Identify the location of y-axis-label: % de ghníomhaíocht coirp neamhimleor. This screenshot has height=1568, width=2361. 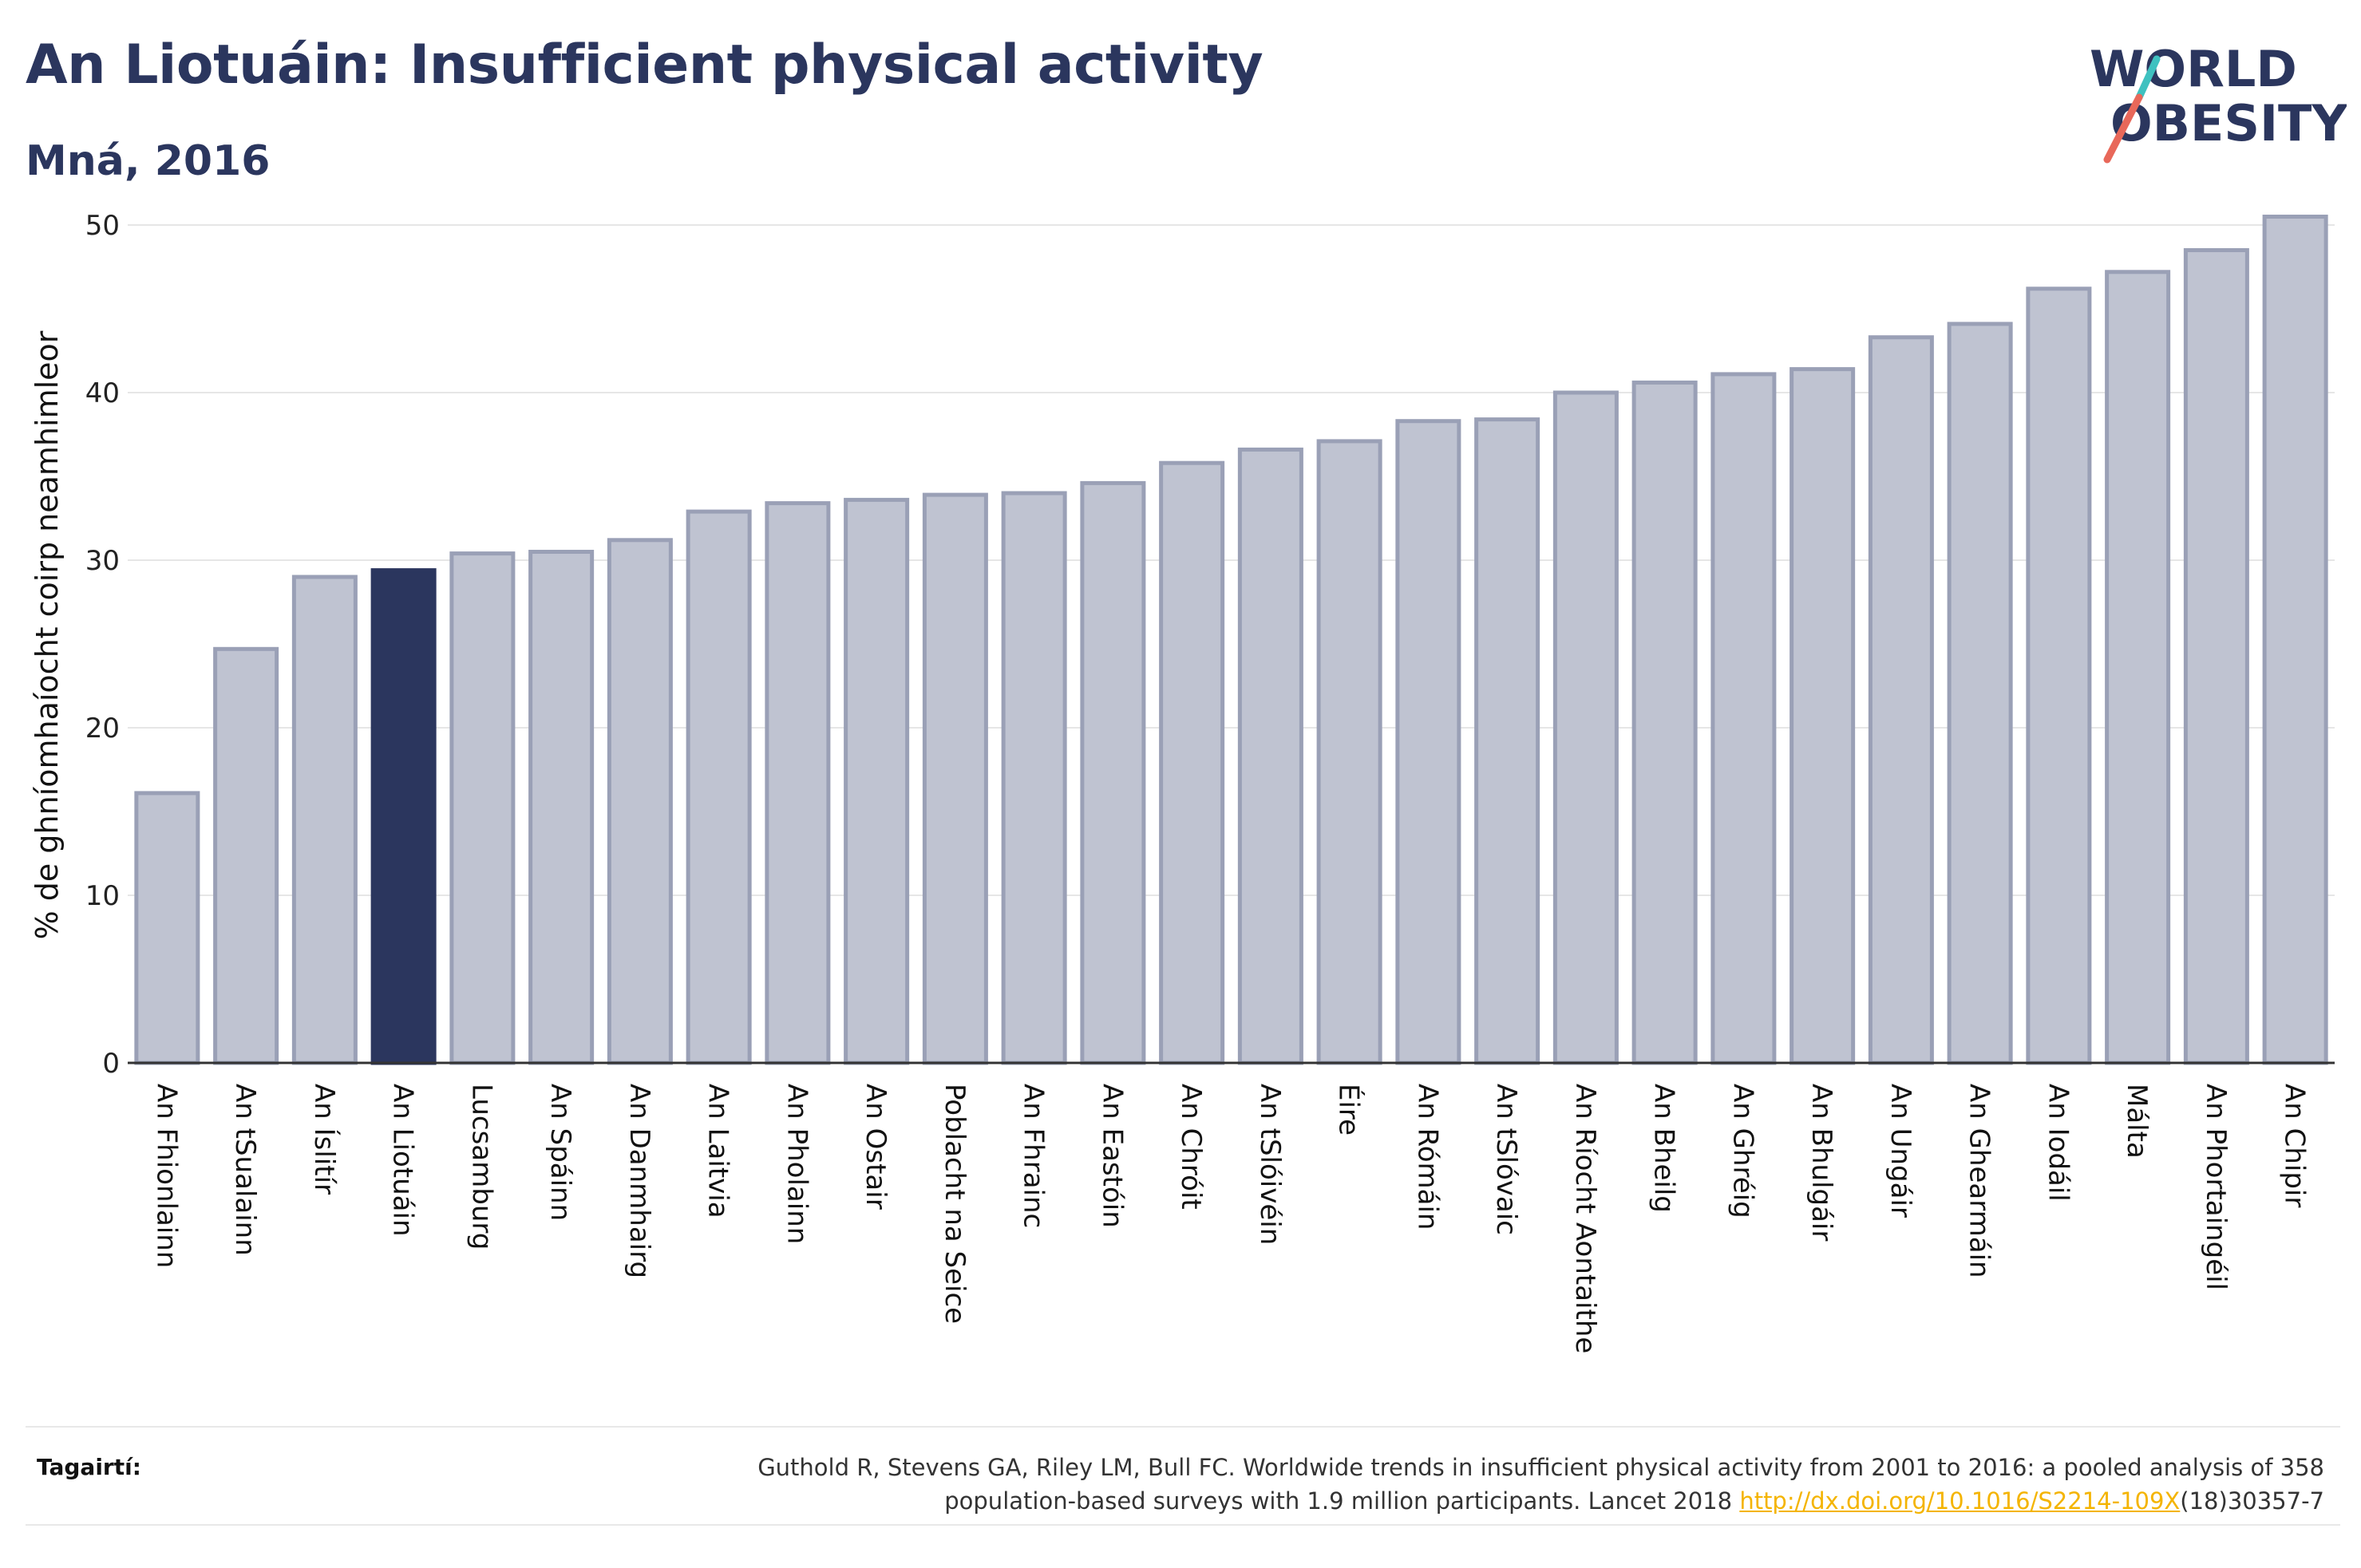
(47, 634).